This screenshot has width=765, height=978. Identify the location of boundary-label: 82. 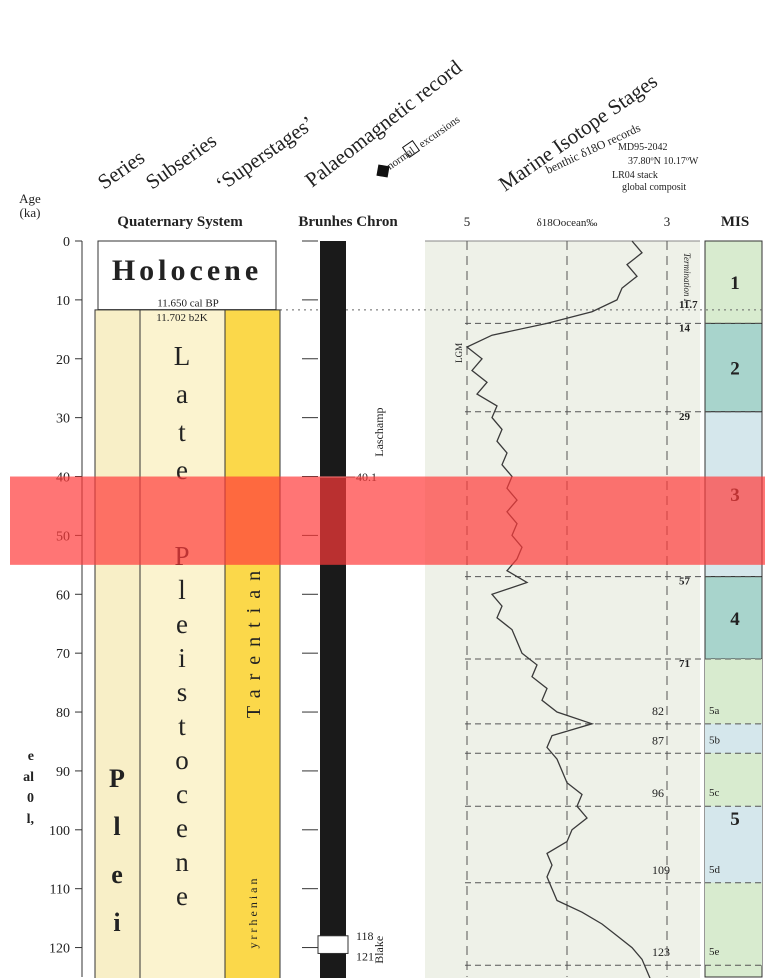
(658, 711).